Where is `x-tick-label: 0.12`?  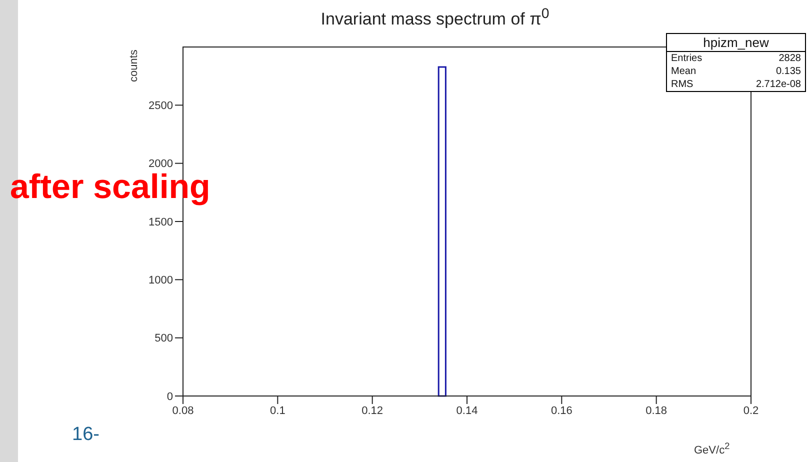 x-tick-label: 0.12 is located at coordinates (373, 410).